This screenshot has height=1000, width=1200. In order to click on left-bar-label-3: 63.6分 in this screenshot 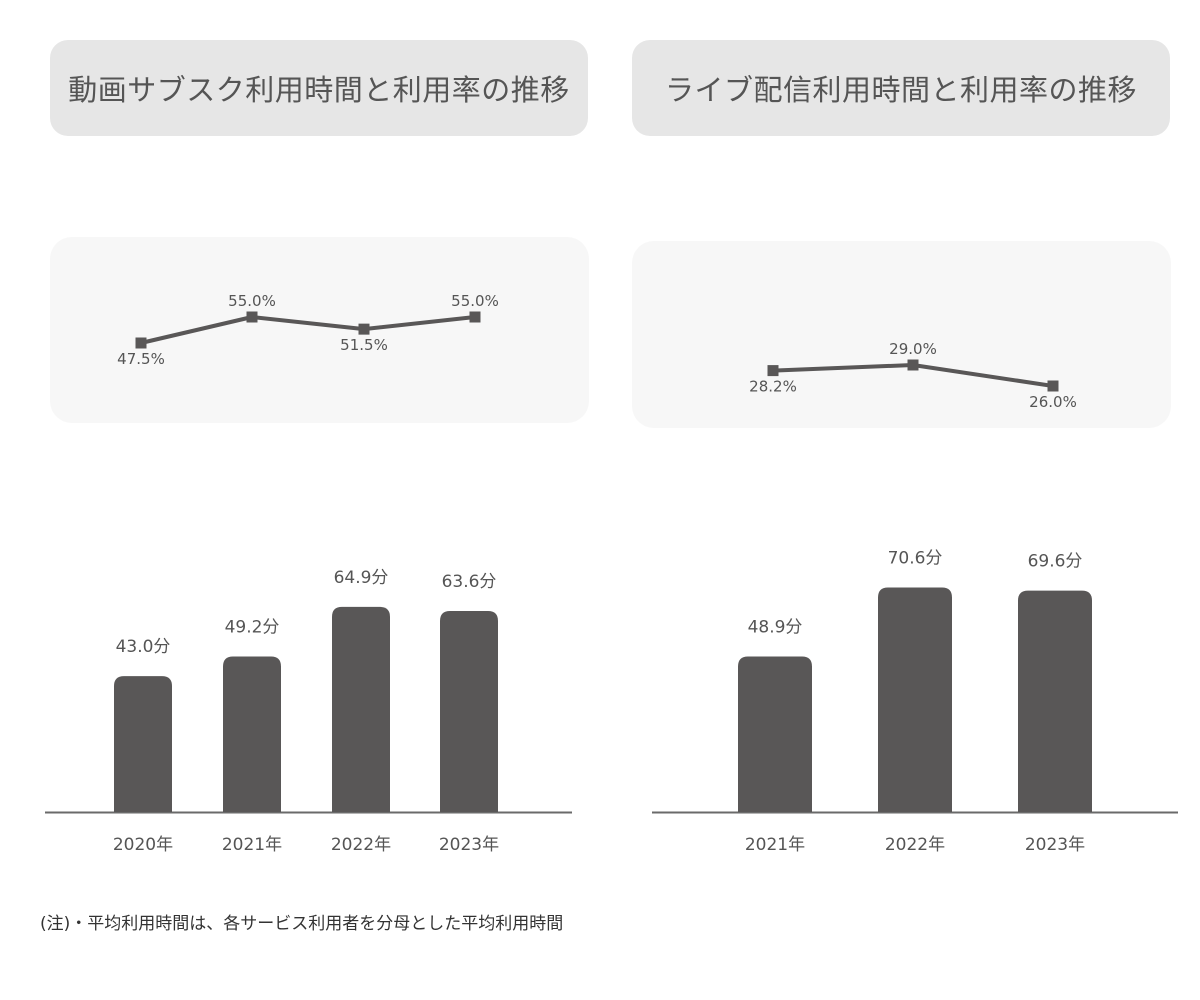, I will do `click(469, 582)`.